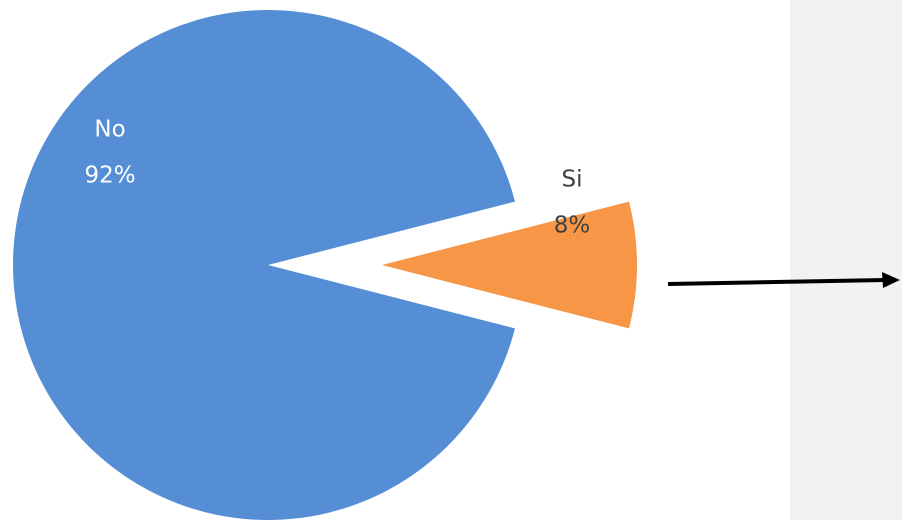 The image size is (902, 520). I want to click on pie-slice, so click(510, 265).